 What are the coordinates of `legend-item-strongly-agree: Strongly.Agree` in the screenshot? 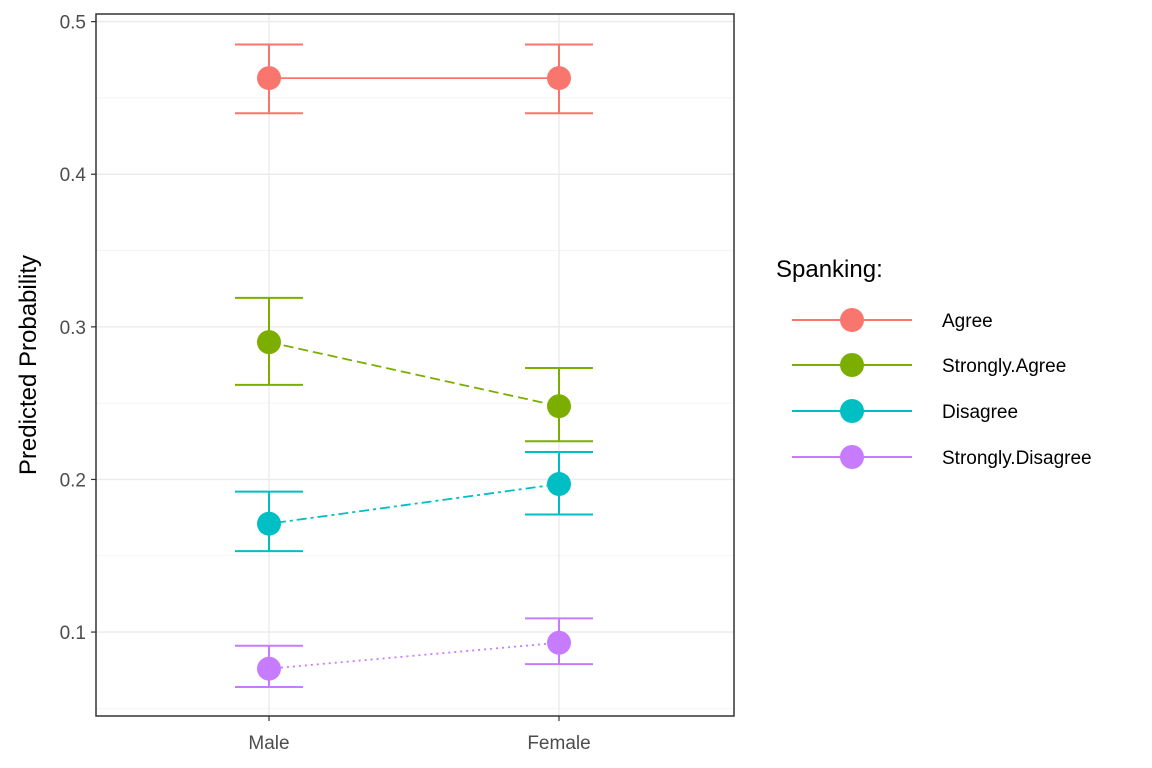 It's located at (929, 365).